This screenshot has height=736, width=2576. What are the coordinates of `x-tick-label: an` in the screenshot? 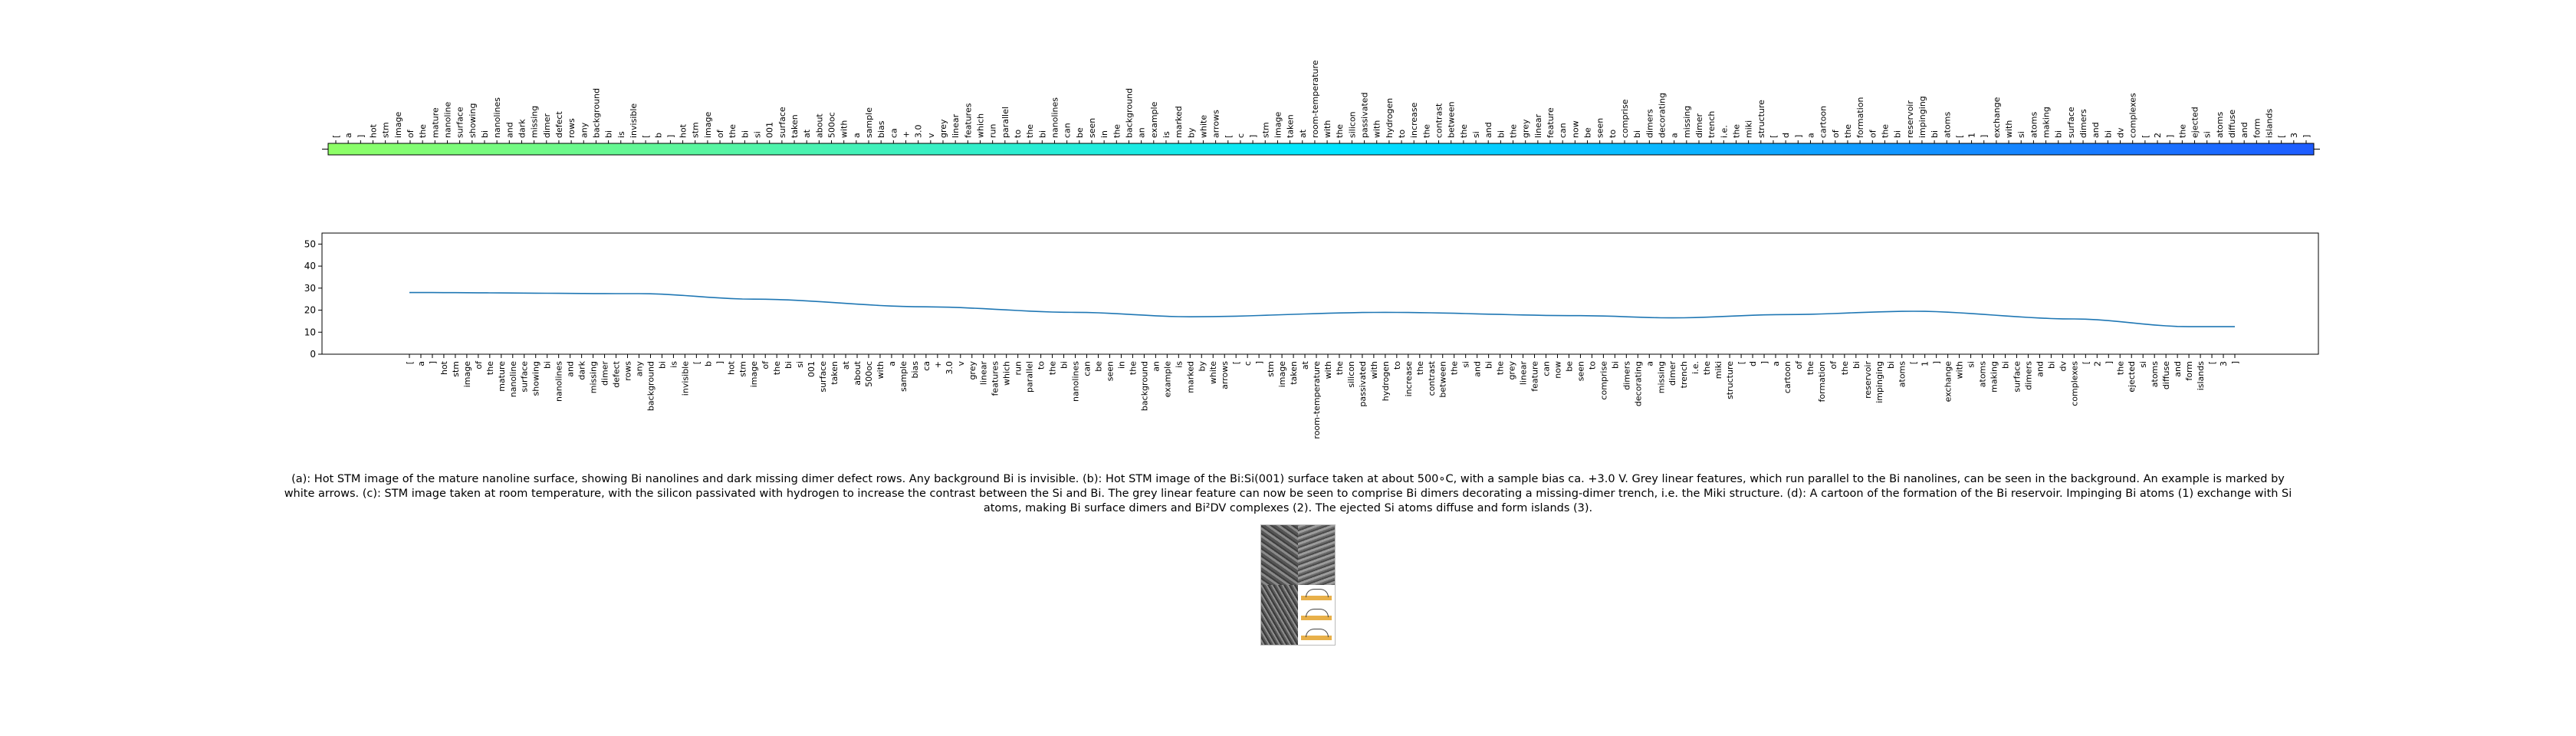 It's located at (1156, 366).